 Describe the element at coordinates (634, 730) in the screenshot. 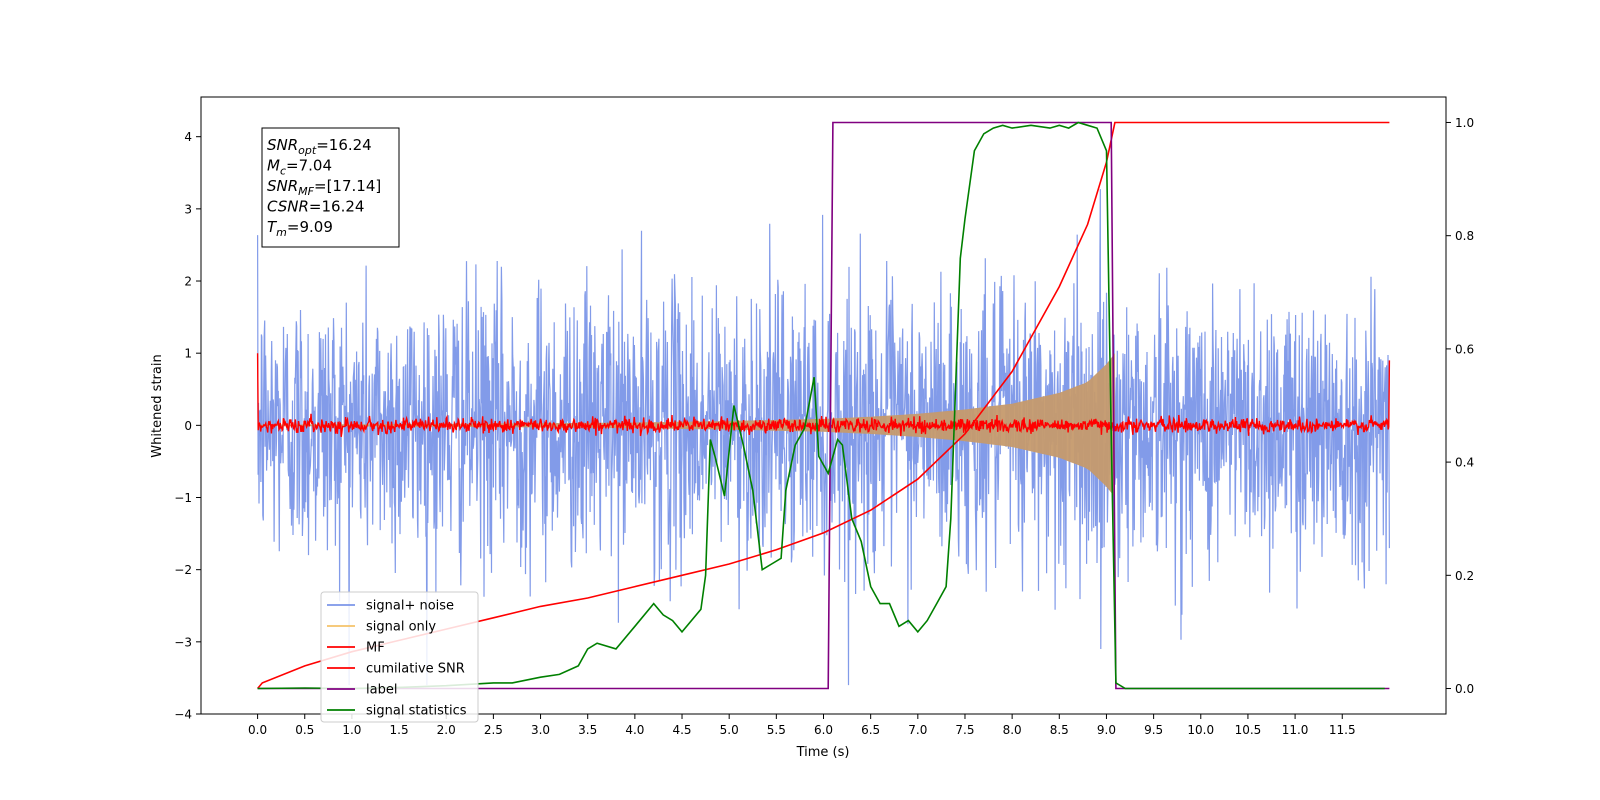

I see `x-tick-label: 4.0` at that location.